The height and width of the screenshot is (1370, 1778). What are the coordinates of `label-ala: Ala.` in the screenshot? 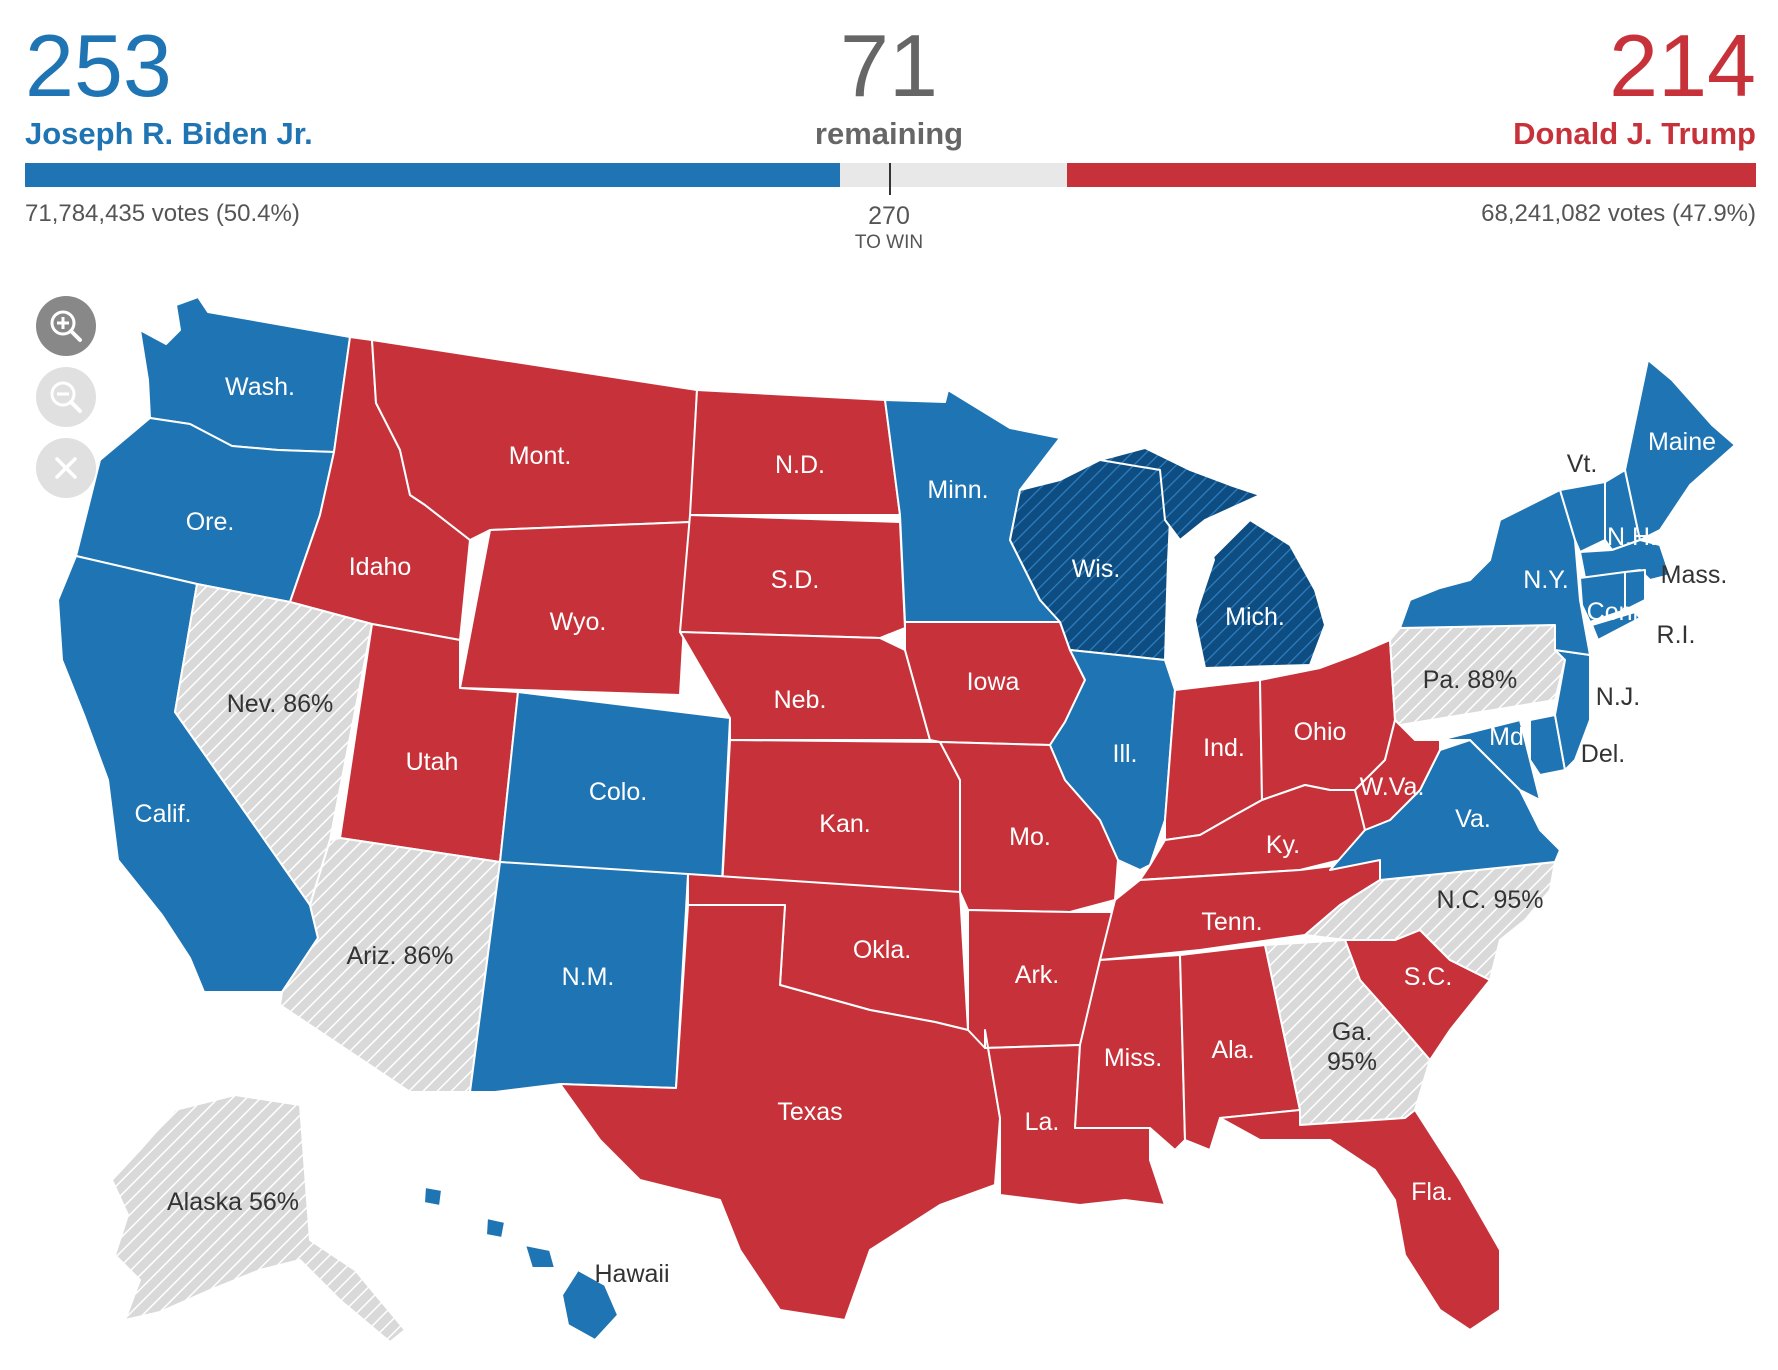 It's located at (1232, 1050).